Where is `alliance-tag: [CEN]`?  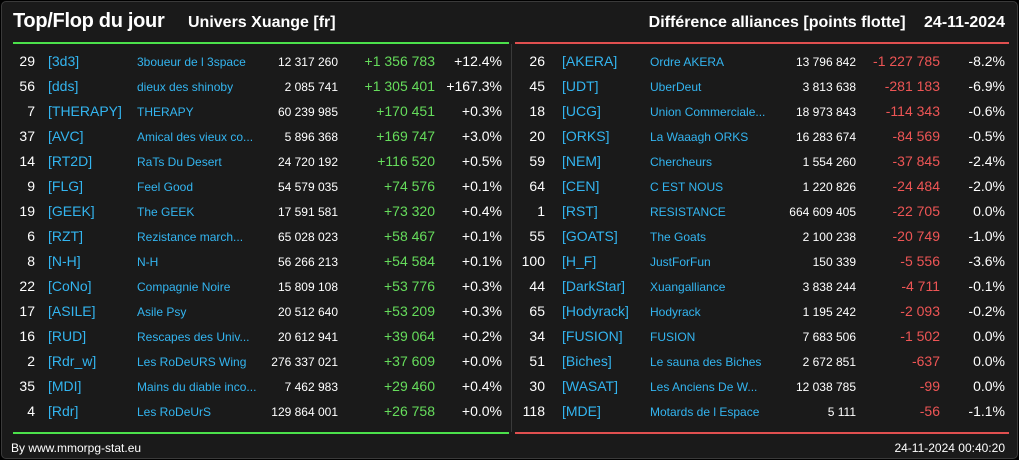
alliance-tag: [CEN] is located at coordinates (581, 186).